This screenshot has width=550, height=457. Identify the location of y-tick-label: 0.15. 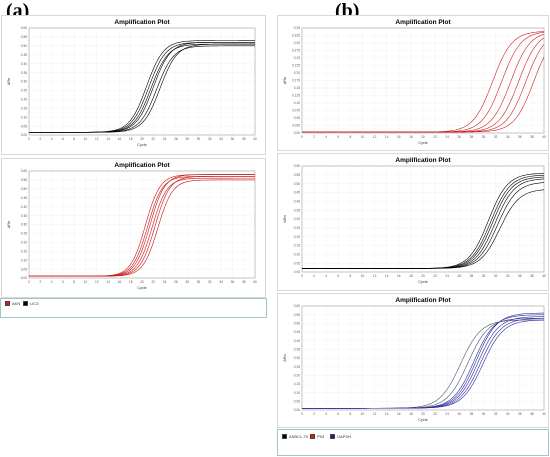
(297, 246).